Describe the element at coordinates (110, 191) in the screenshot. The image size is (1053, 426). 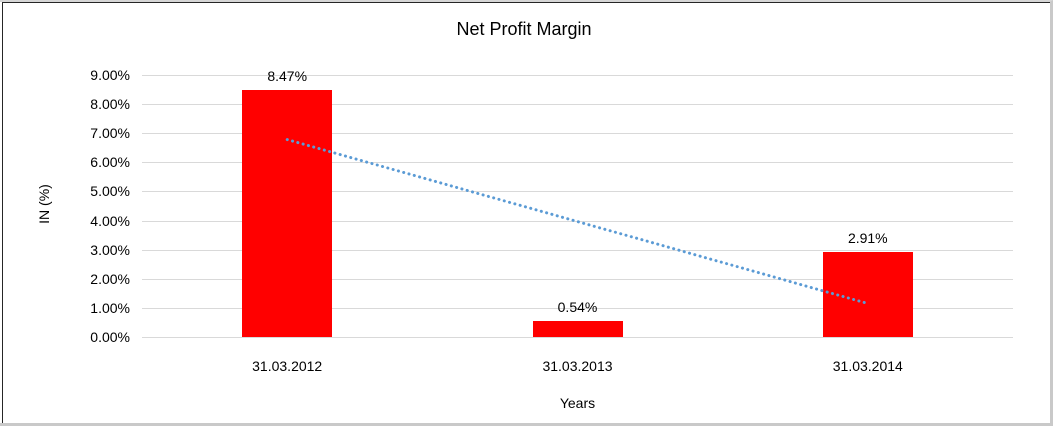
I see `y-tick-label: 5.00%` at that location.